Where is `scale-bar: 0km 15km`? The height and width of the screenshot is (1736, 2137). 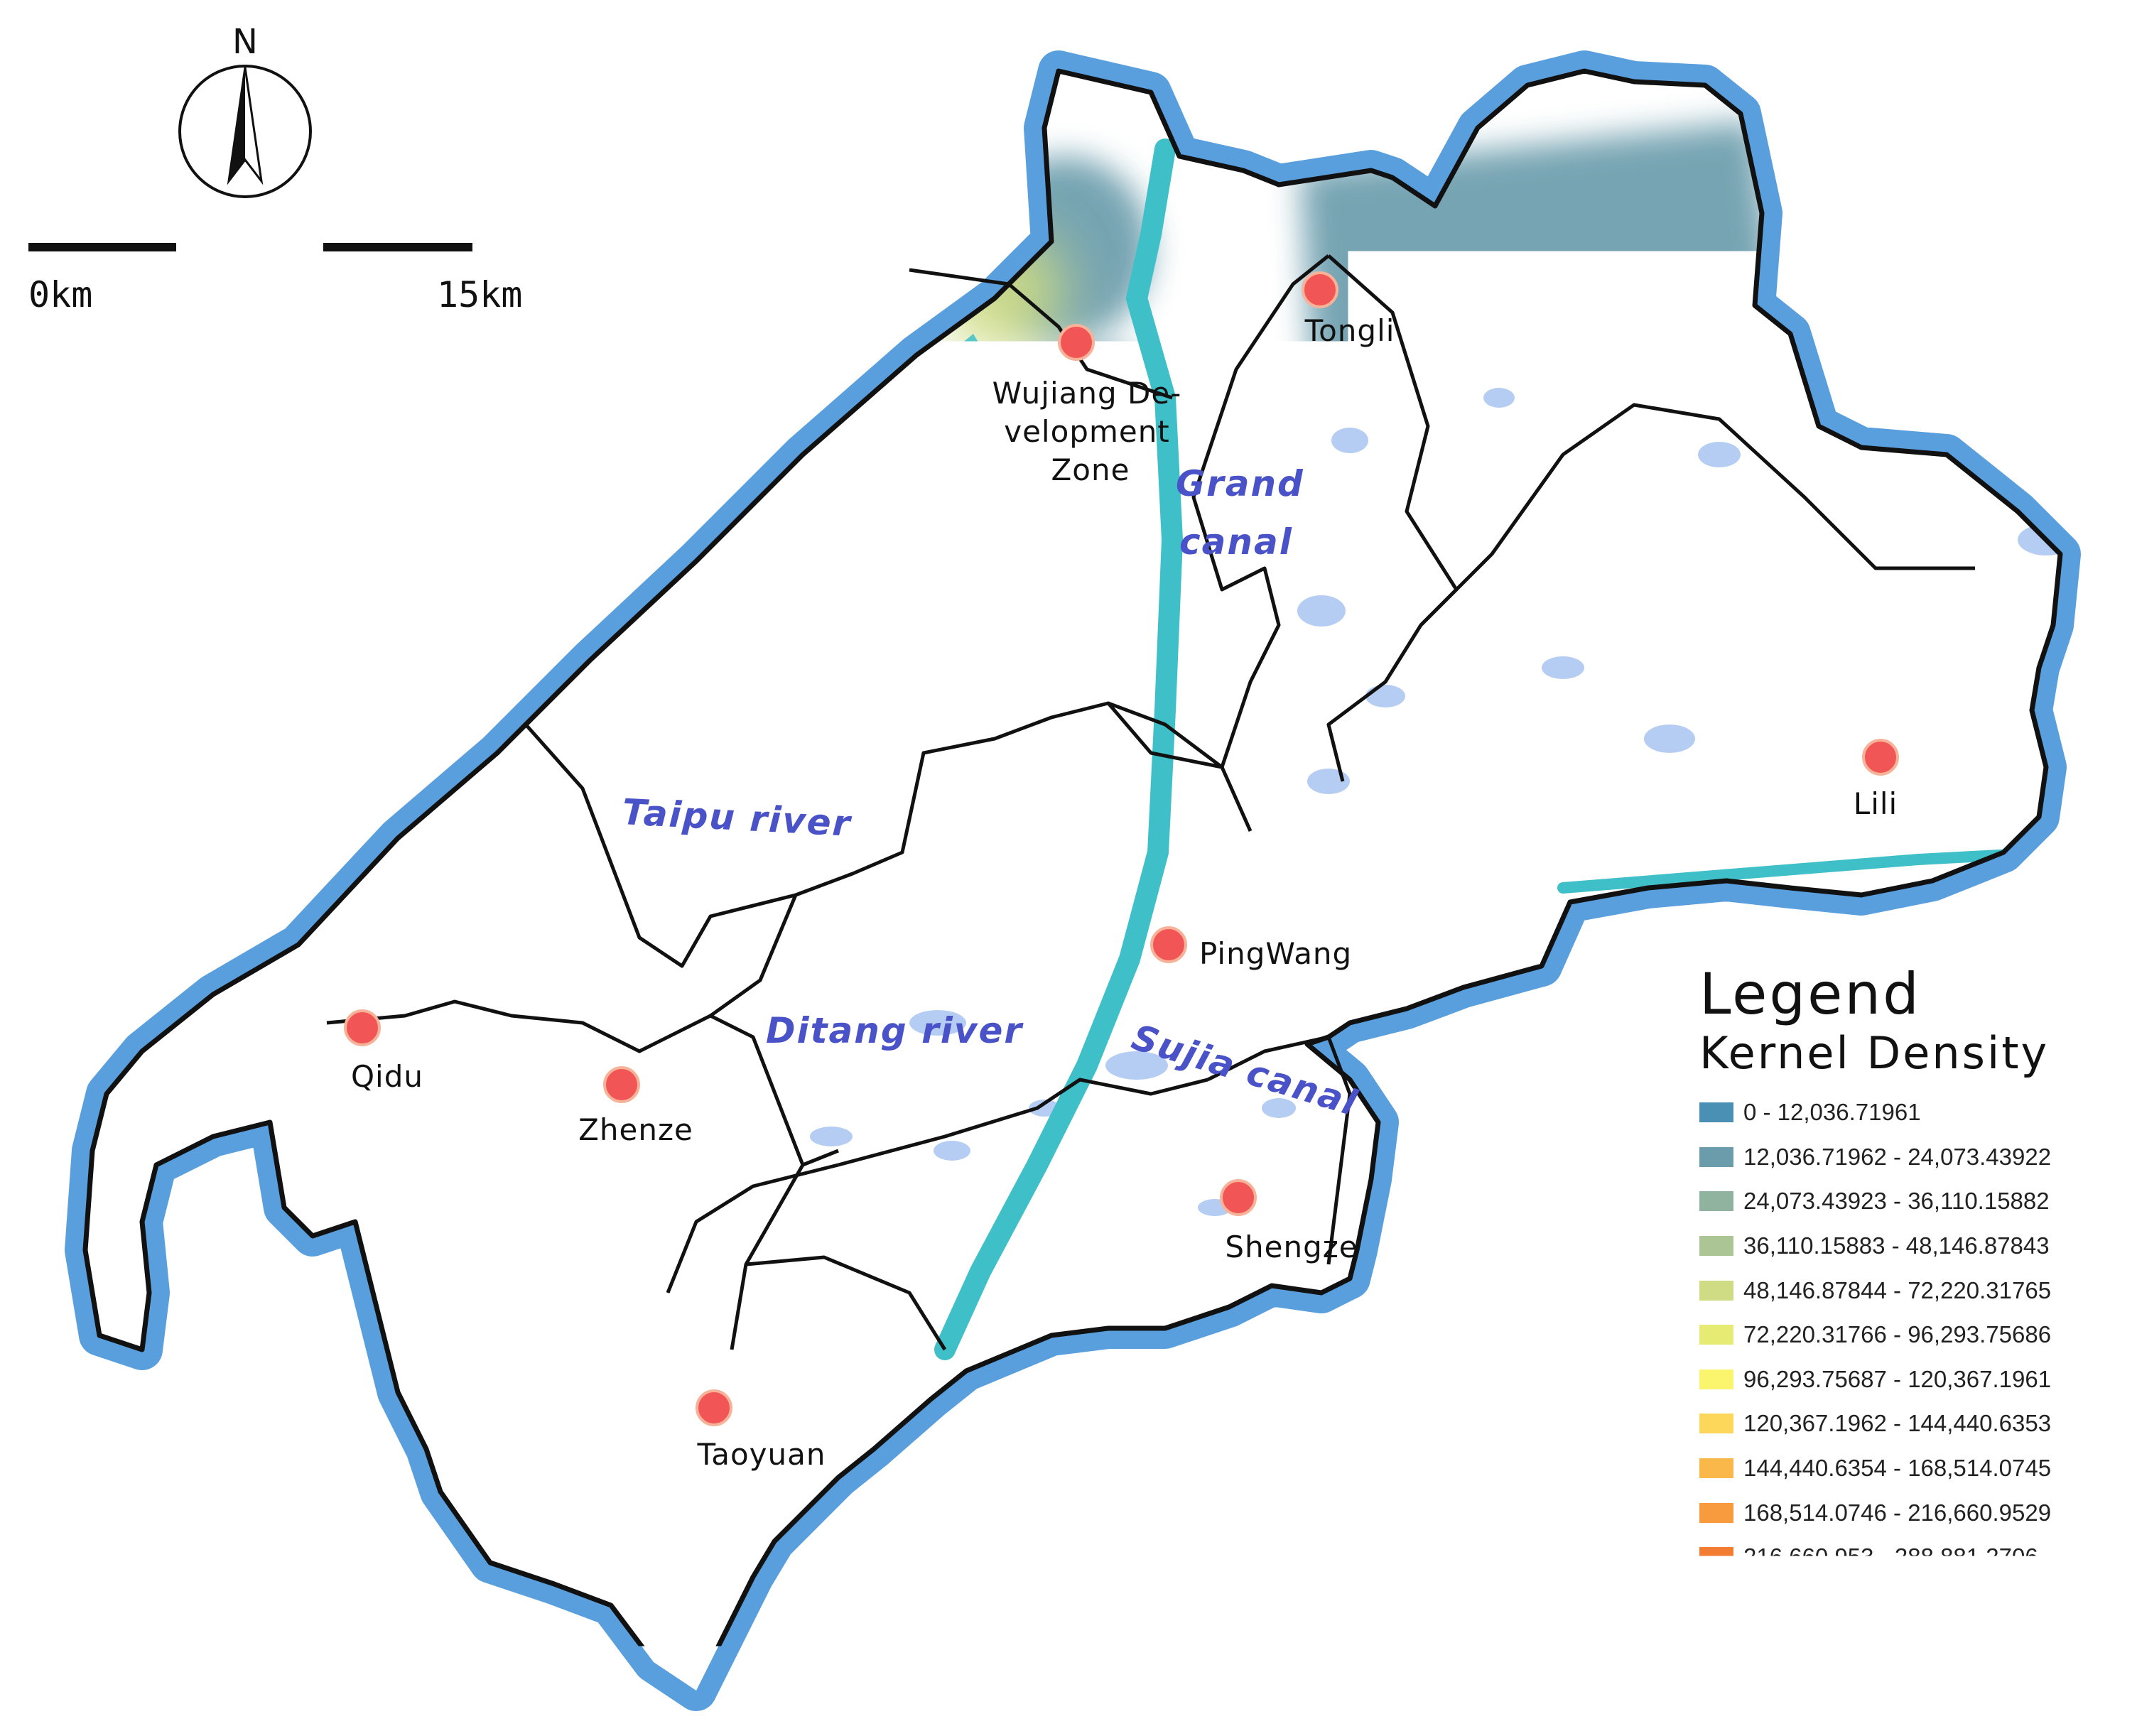 scale-bar: 0km 15km is located at coordinates (275, 279).